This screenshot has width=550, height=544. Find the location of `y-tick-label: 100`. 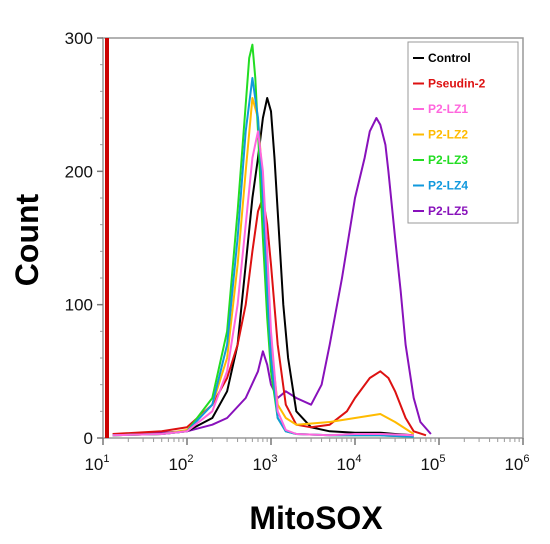

y-tick-label: 100 is located at coordinates (79, 305).